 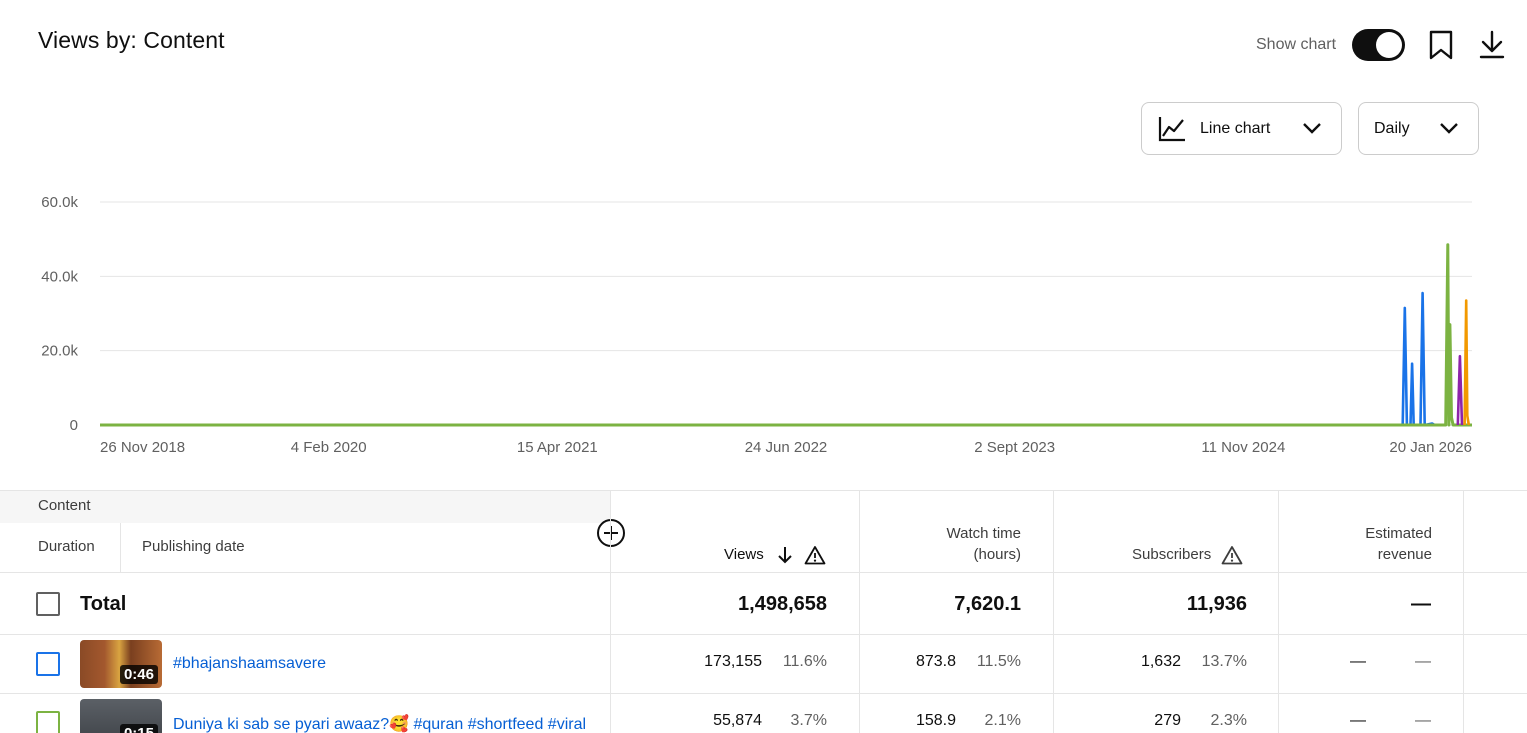 What do you see at coordinates (998, 661) in the screenshot?
I see `row-watch-pct: 11.5%` at bounding box center [998, 661].